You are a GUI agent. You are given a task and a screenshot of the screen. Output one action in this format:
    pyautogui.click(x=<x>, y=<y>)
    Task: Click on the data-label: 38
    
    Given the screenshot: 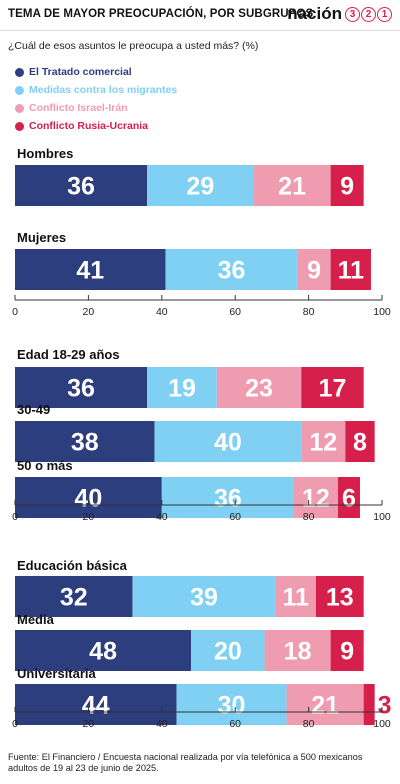 What is the action you would take?
    pyautogui.click(x=85, y=443)
    